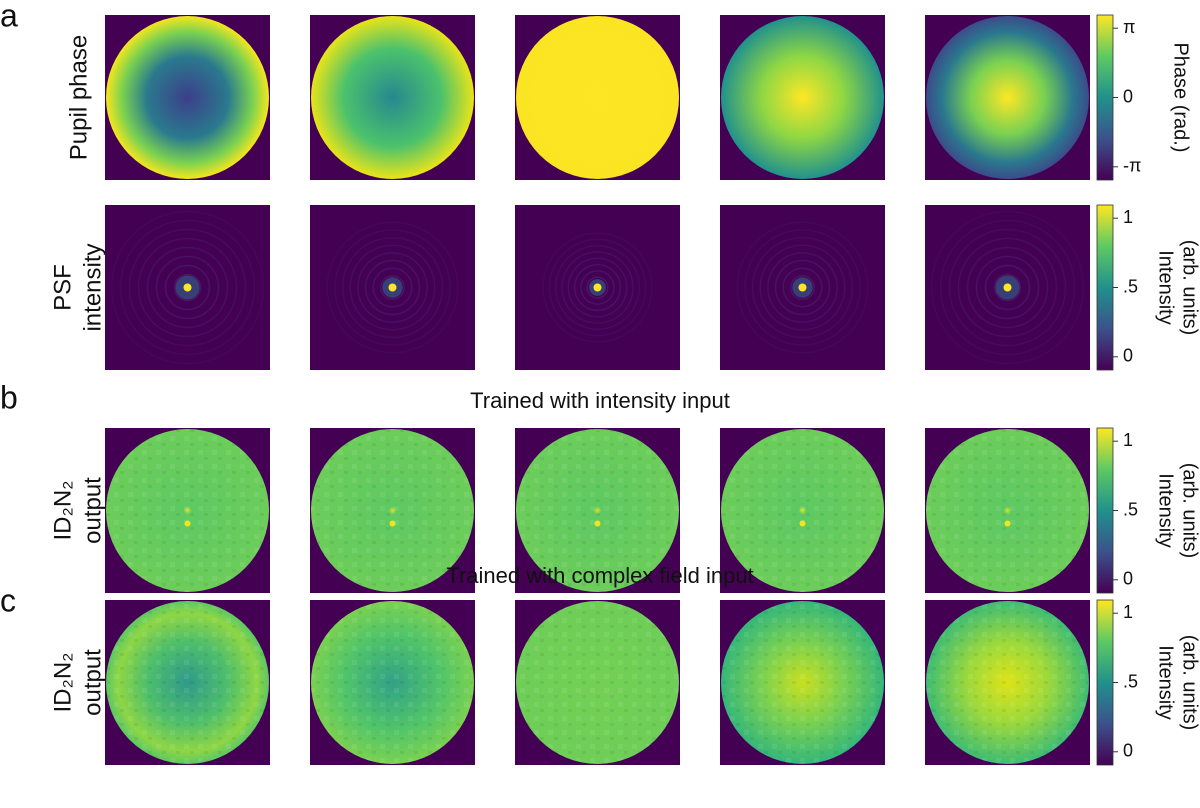 The image size is (1200, 808). Describe the element at coordinates (62, 287) in the screenshot. I see `row-label: PSF` at that location.